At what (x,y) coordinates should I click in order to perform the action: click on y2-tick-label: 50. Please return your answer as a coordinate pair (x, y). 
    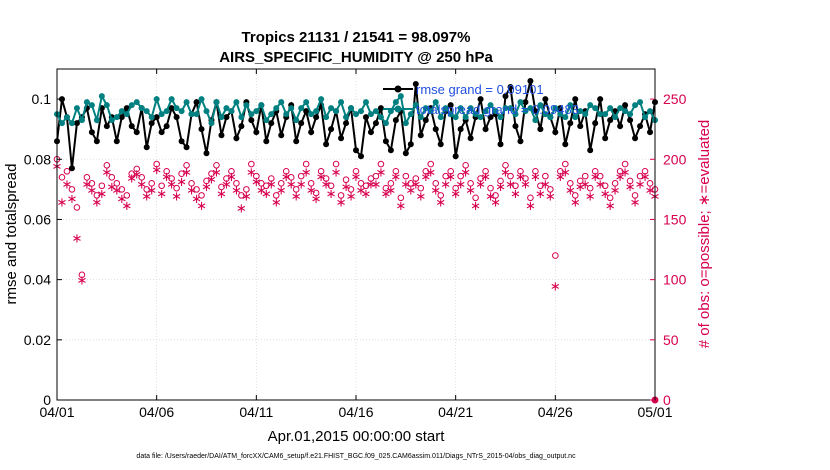
    Looking at the image, I should click on (671, 340).